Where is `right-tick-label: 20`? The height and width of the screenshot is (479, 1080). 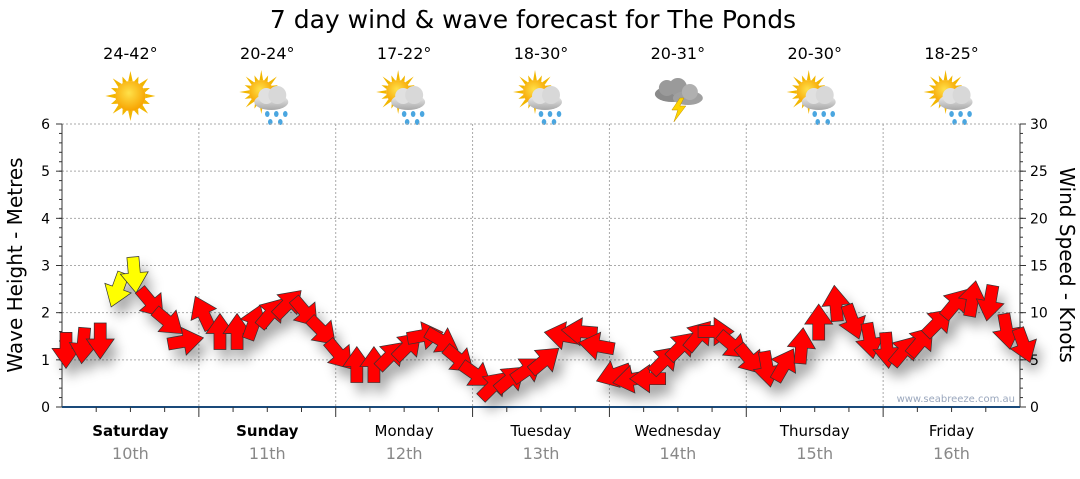 right-tick-label: 20 is located at coordinates (1039, 219).